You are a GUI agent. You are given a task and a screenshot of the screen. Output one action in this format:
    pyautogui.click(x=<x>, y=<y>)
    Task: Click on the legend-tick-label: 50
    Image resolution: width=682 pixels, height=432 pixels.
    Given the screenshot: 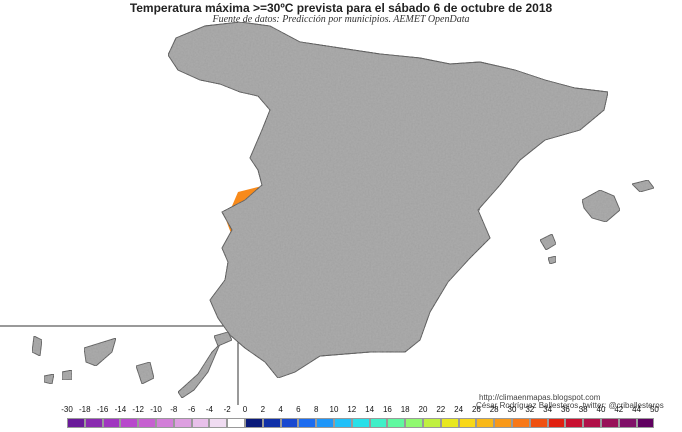 What is the action you would take?
    pyautogui.click(x=654, y=409)
    